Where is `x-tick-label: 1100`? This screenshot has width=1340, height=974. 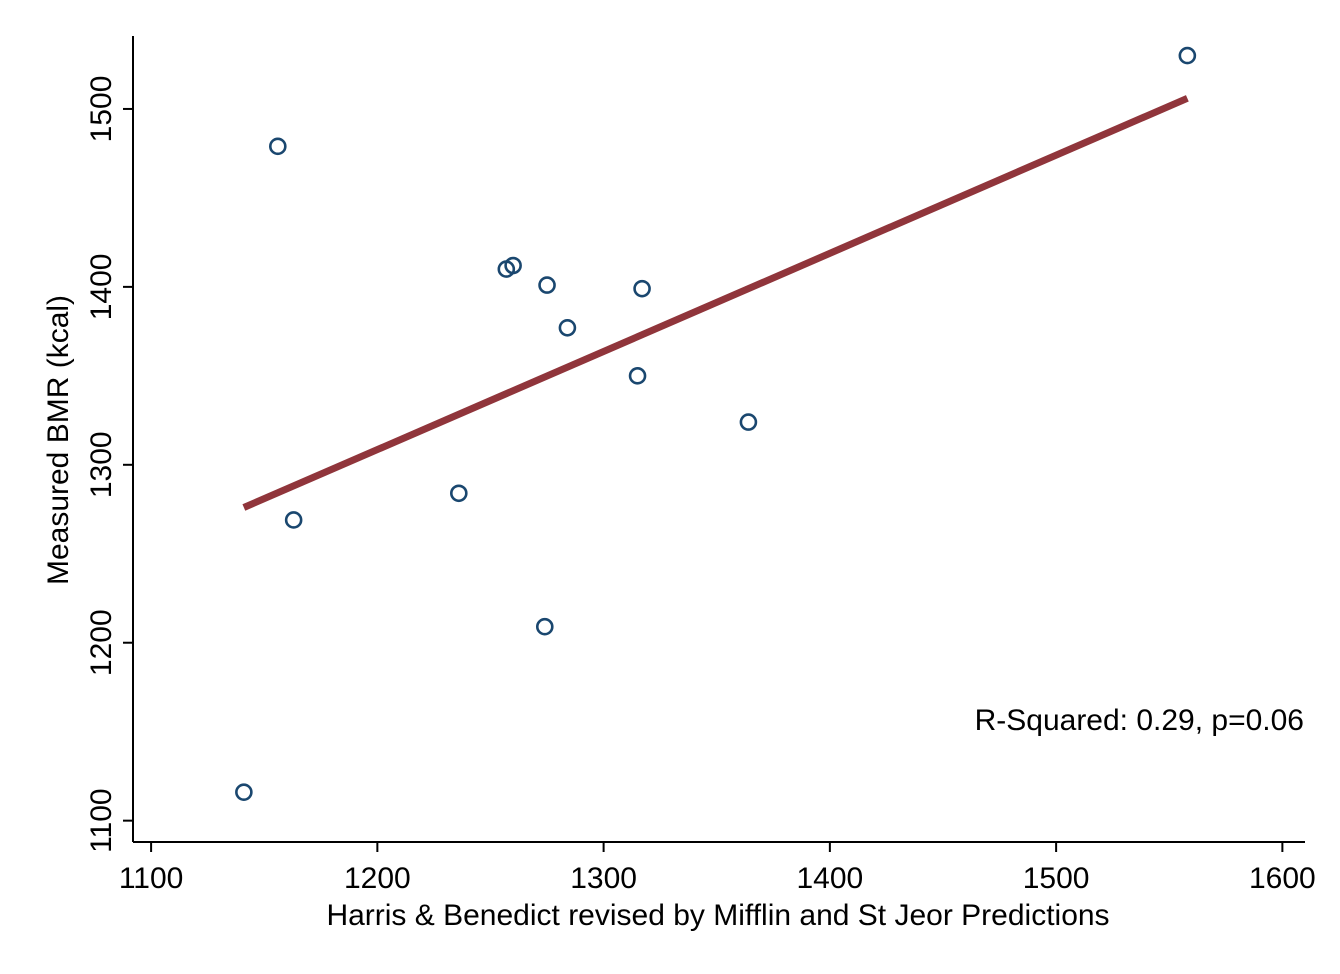
x-tick-label: 1100 is located at coordinates (151, 878).